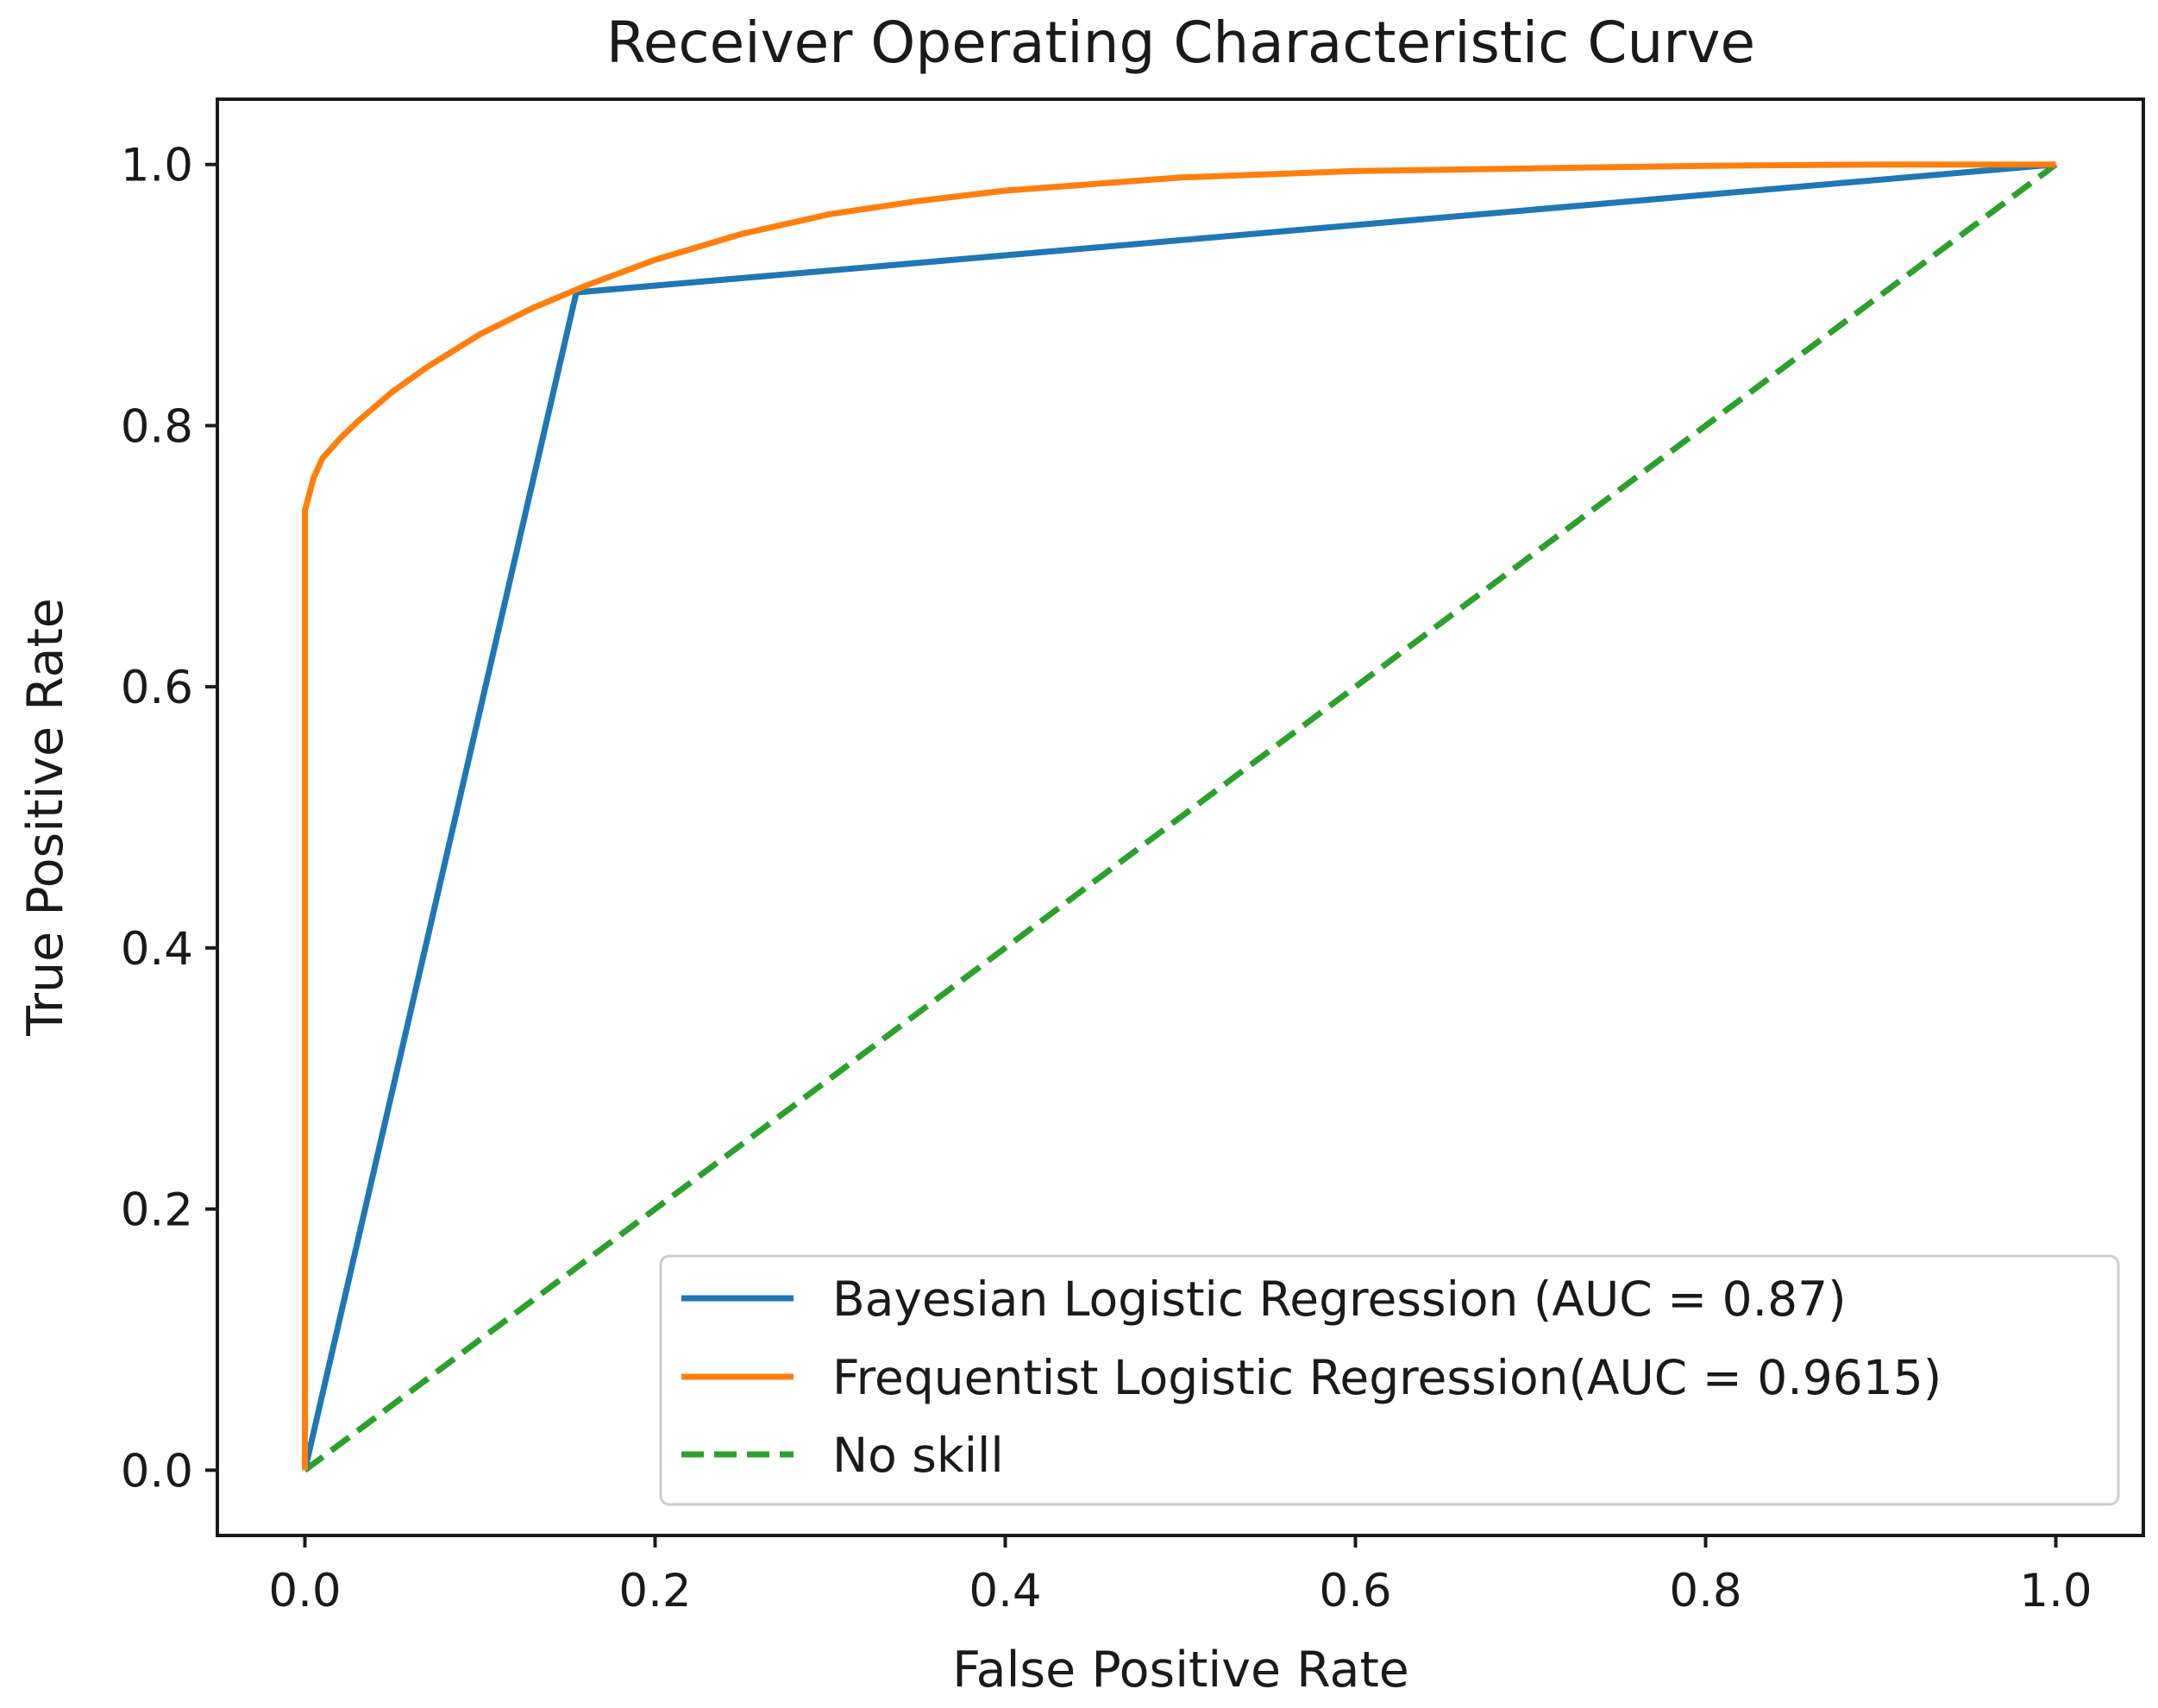 This screenshot has width=2158, height=1708. What do you see at coordinates (157, 949) in the screenshot?
I see `y-tick-label: 0.4` at bounding box center [157, 949].